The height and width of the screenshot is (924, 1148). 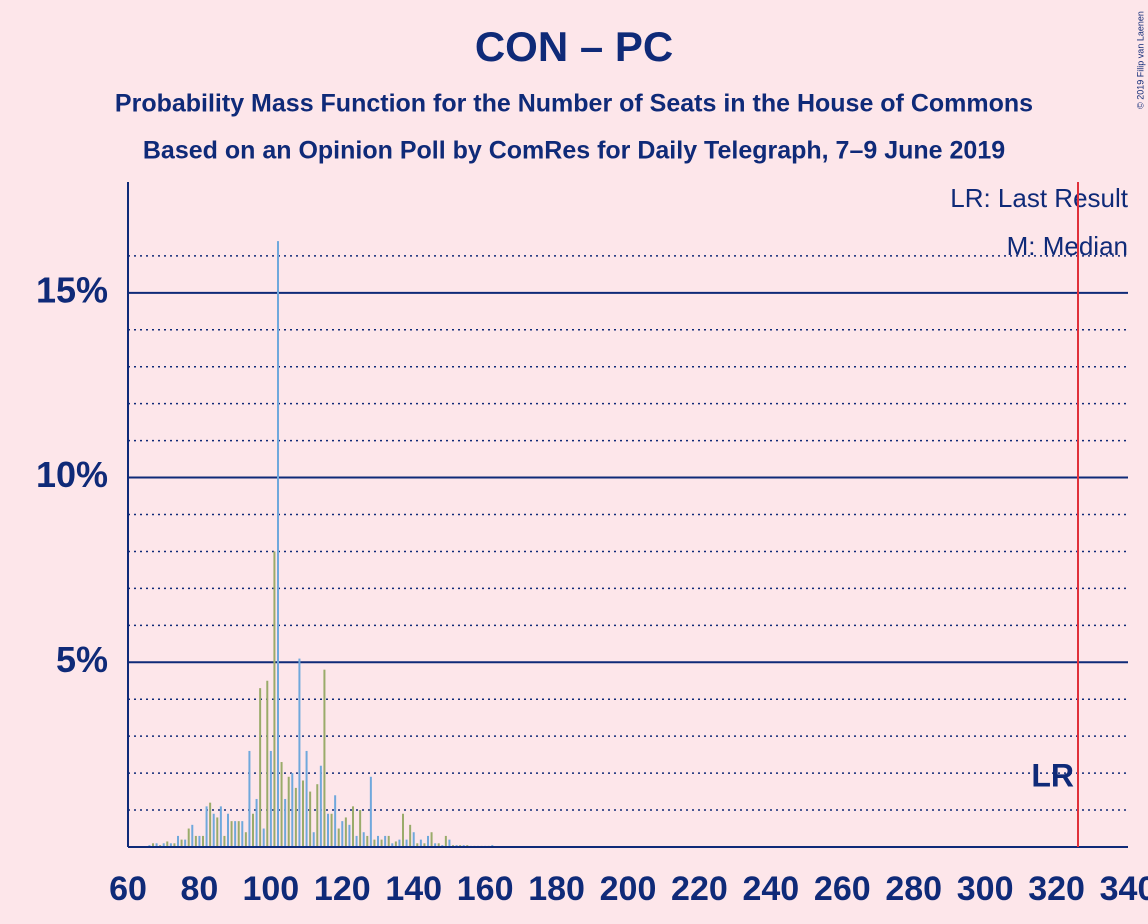 I want to click on x-tick-label: 160, so click(x=485, y=889).